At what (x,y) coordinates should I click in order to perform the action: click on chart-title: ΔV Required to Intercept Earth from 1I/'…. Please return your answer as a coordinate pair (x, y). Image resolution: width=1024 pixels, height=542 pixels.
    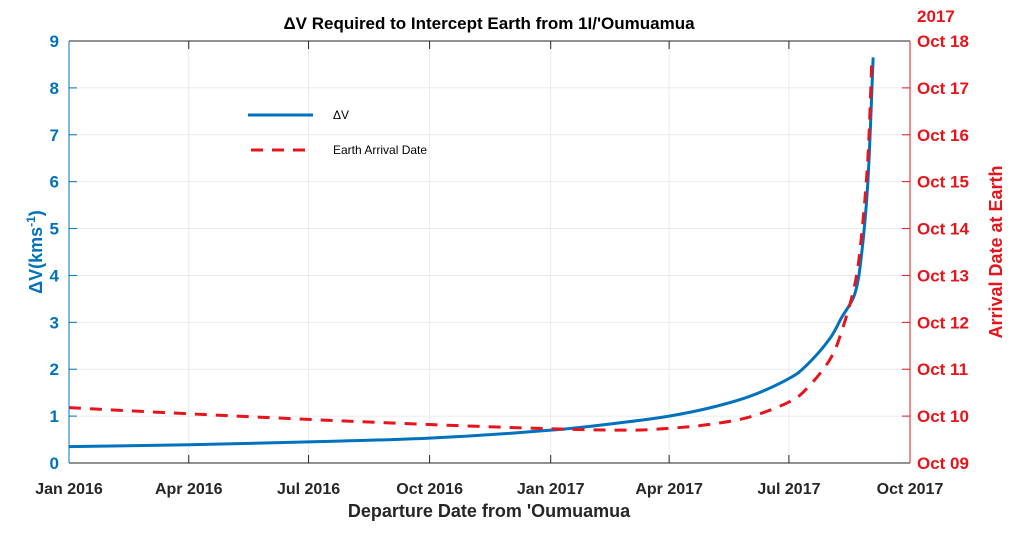
    Looking at the image, I should click on (489, 23).